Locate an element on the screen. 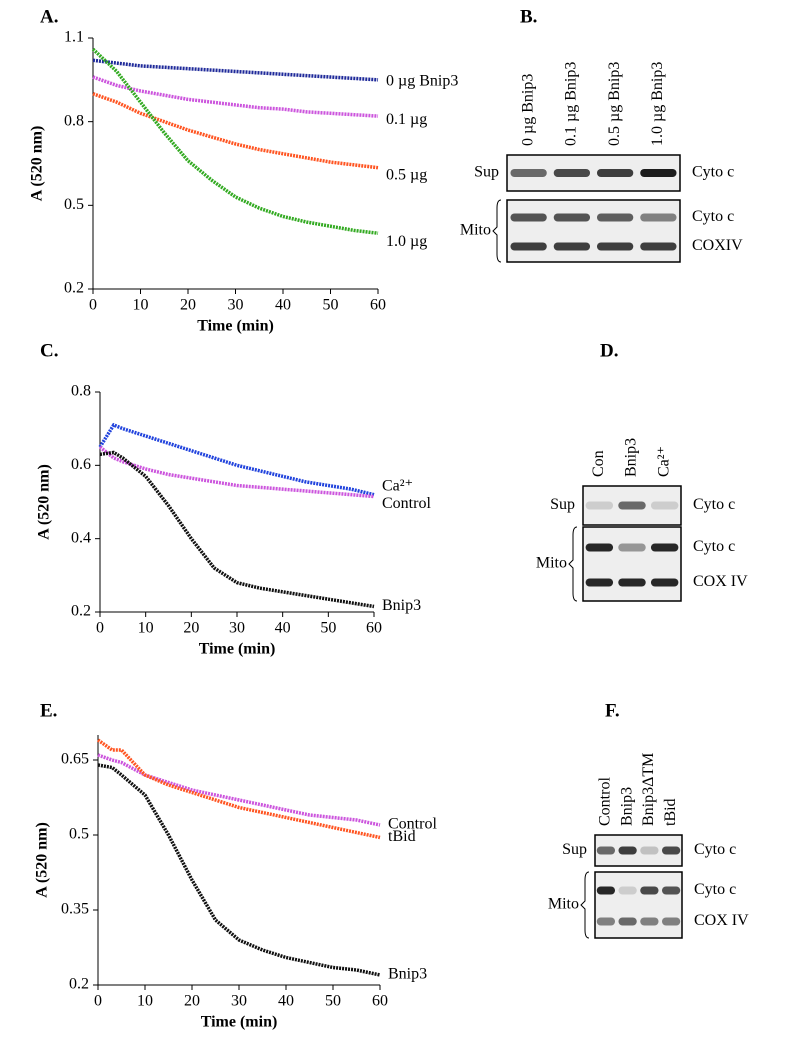 The width and height of the screenshot is (800, 1041). band-label: COXIV is located at coordinates (717, 245).